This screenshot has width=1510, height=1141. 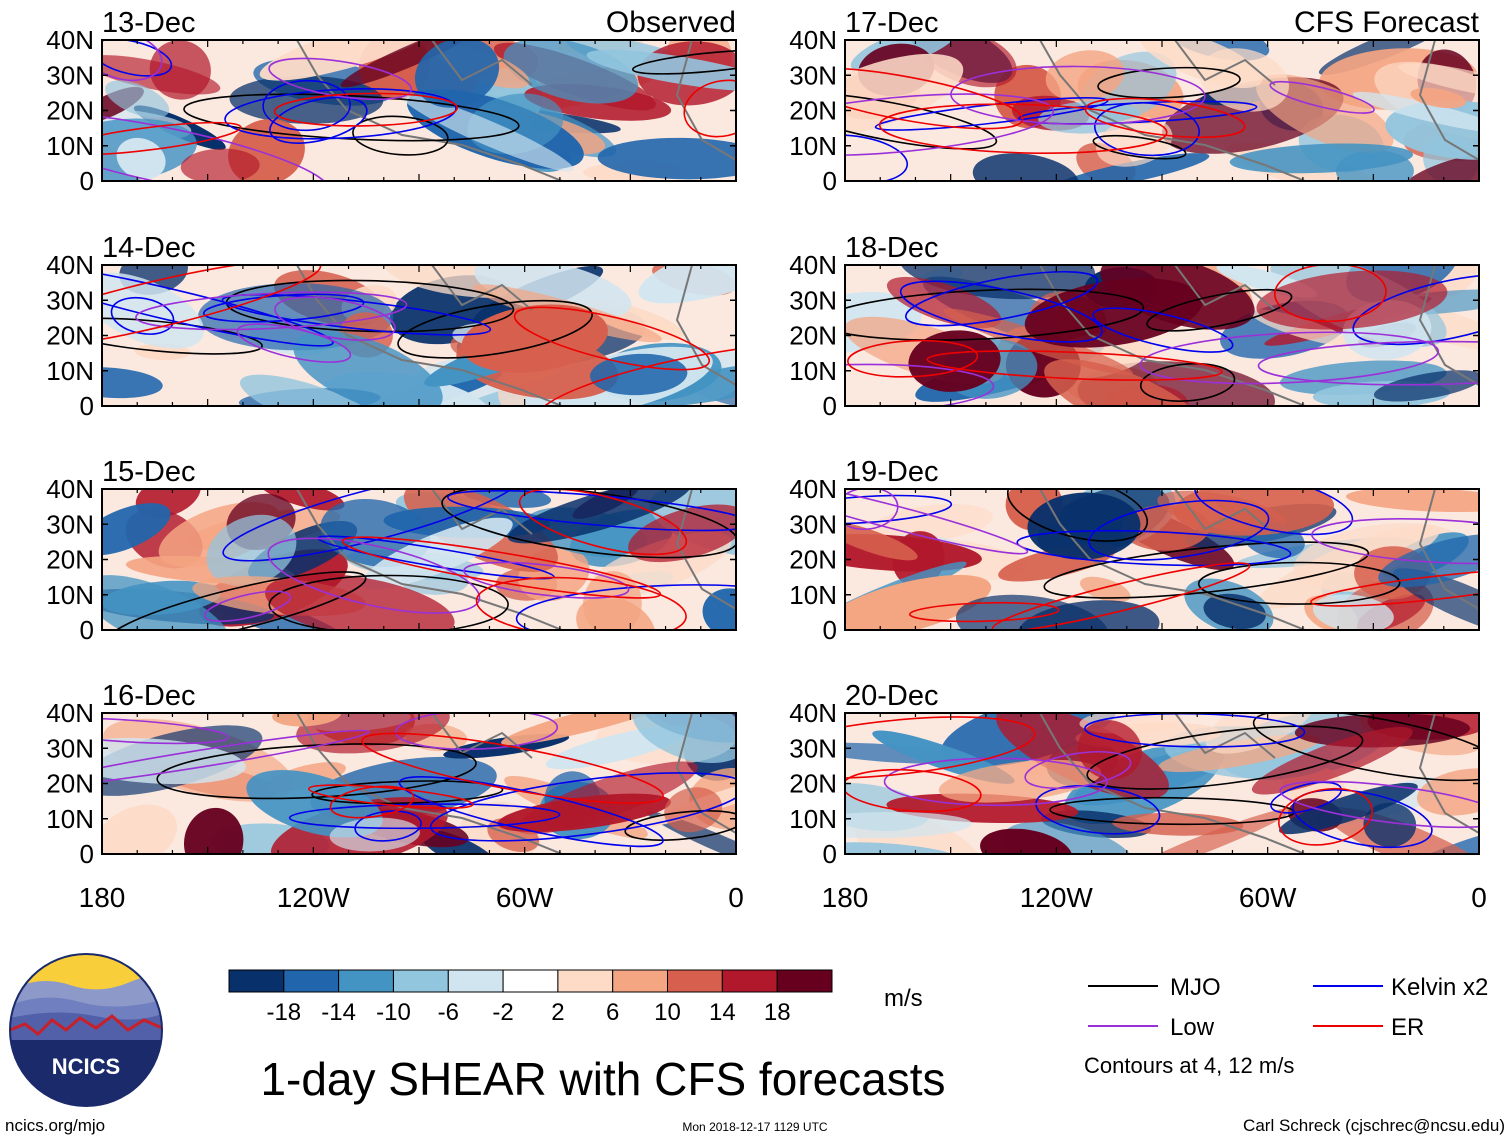 What do you see at coordinates (557, 1012) in the screenshot?
I see `colorbar-label: 2` at bounding box center [557, 1012].